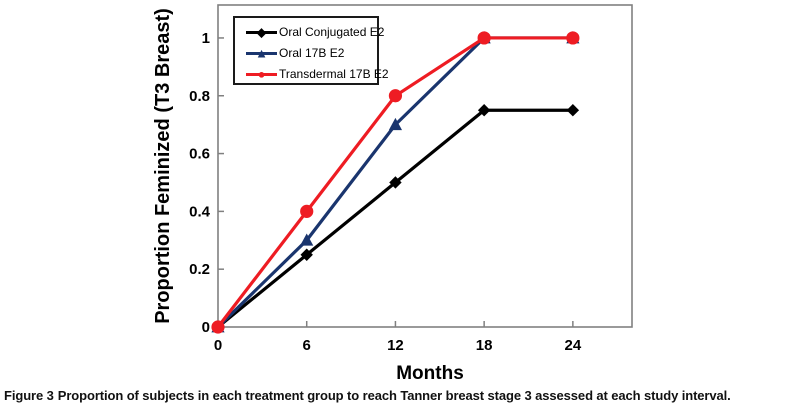 The image size is (795, 414). What do you see at coordinates (430, 373) in the screenshot?
I see `x-axis-title: Months` at bounding box center [430, 373].